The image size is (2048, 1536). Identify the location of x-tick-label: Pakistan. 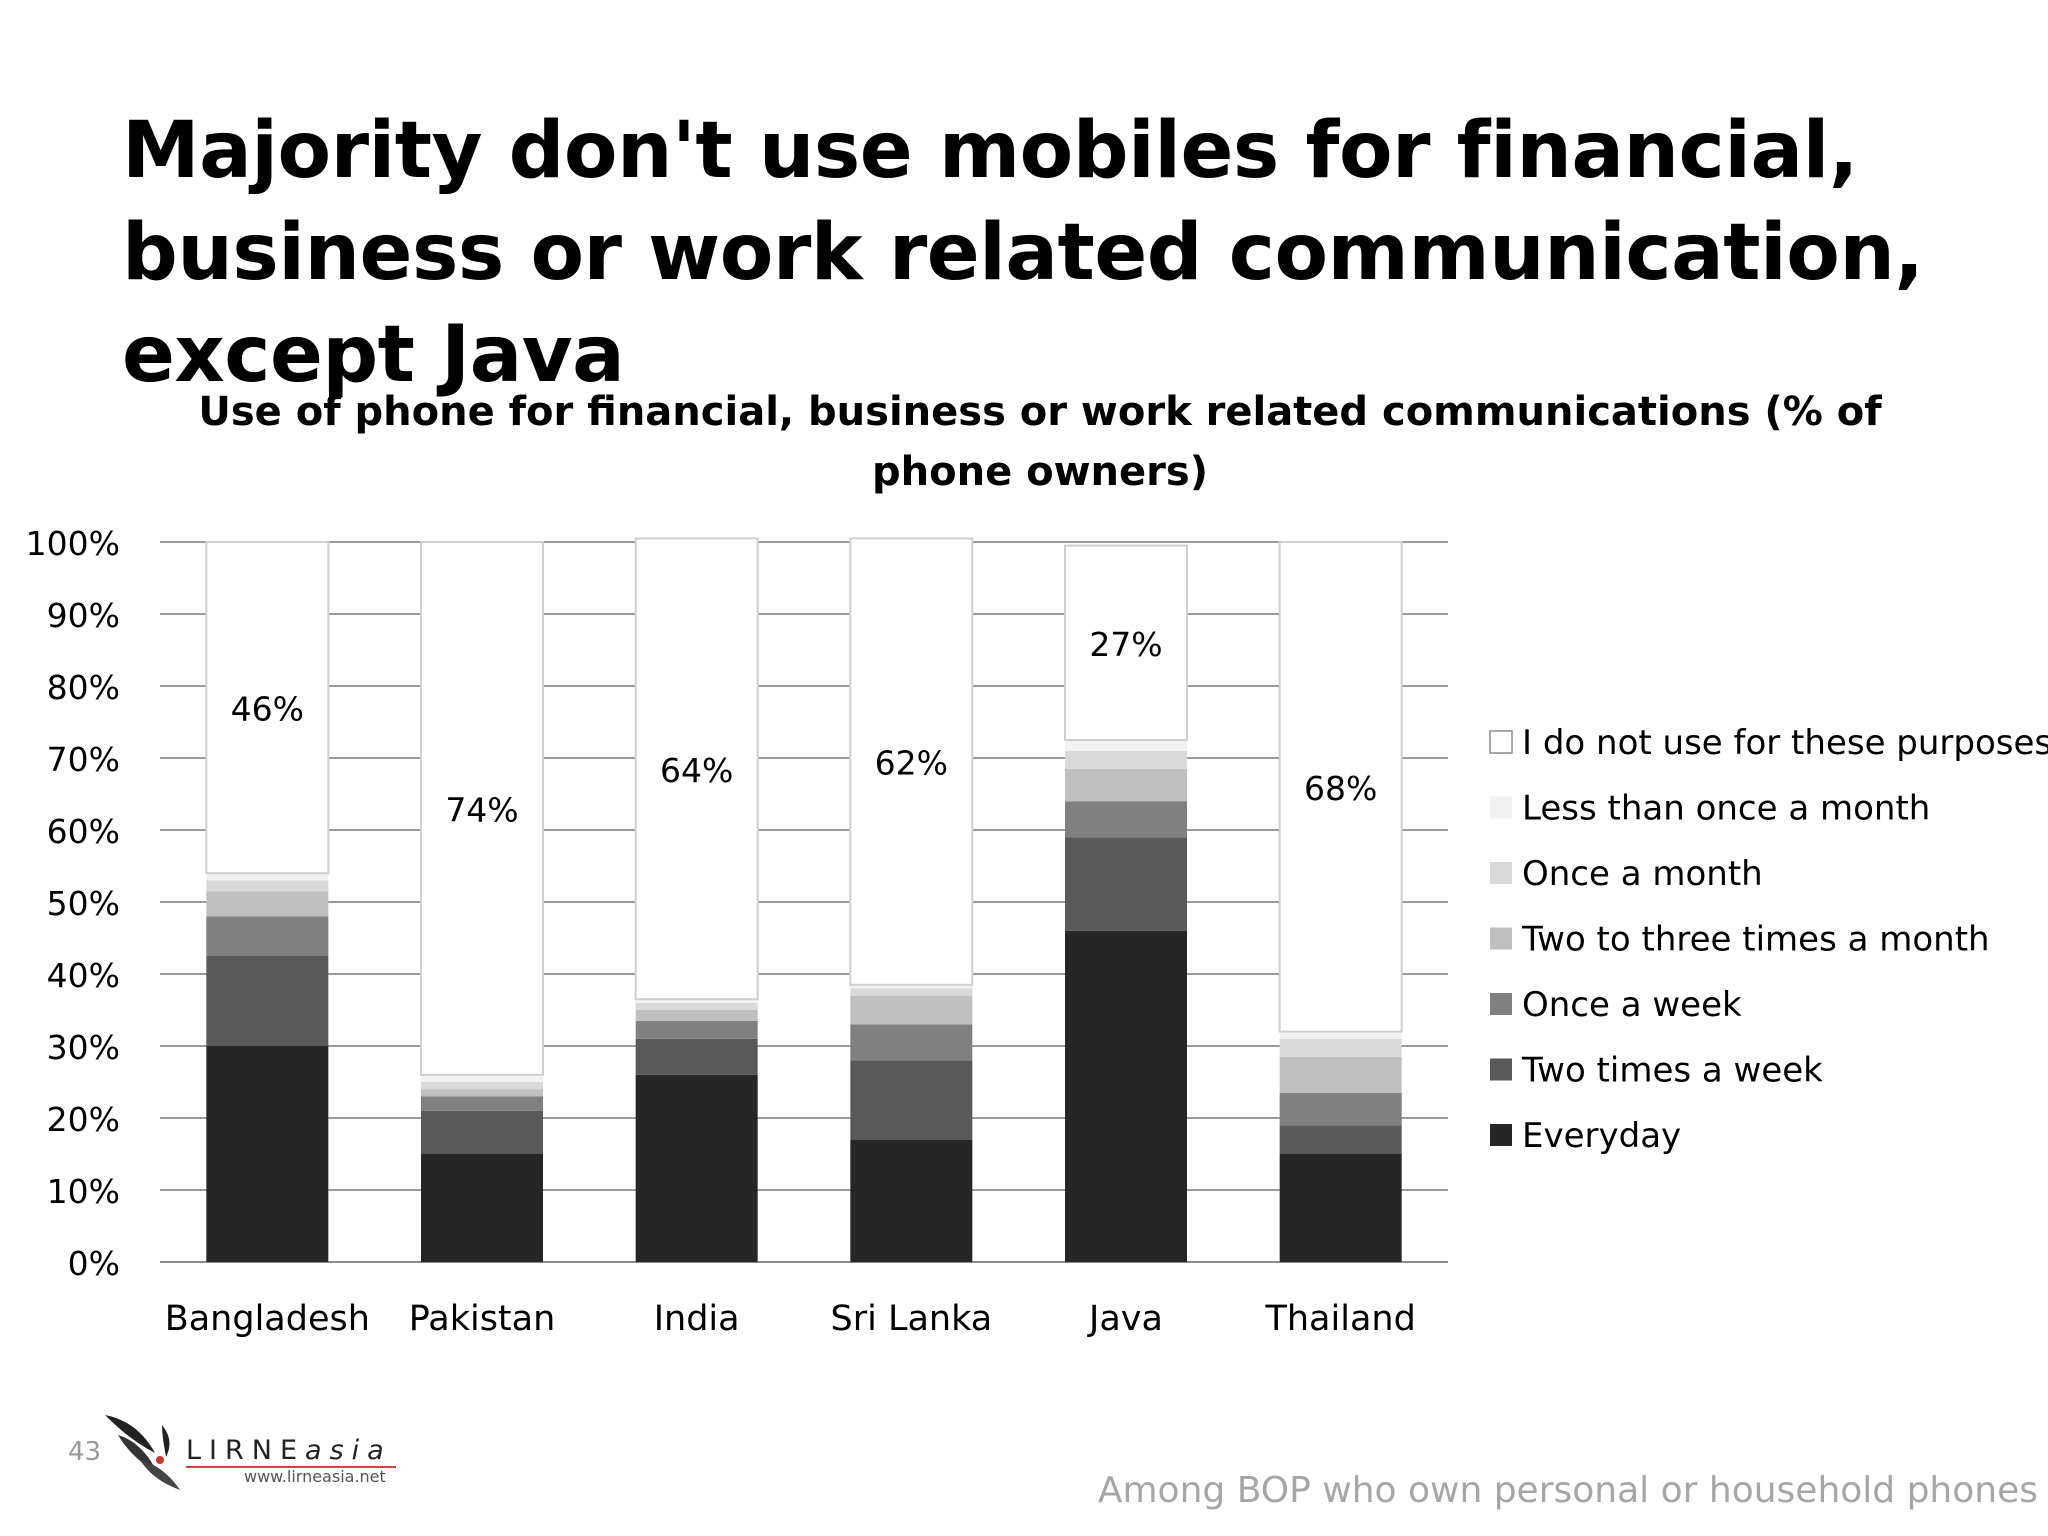
(482, 1319).